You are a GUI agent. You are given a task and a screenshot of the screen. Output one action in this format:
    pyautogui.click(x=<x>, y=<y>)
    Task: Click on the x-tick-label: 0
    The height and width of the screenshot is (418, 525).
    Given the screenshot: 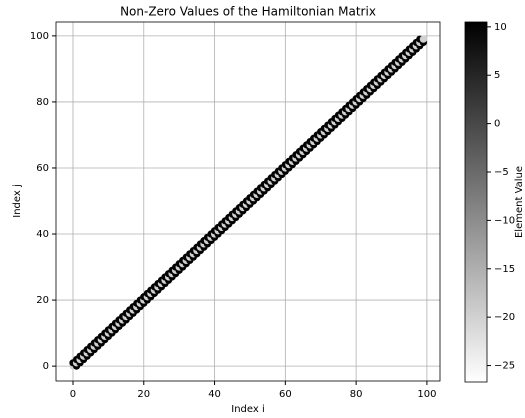 What is the action you would take?
    pyautogui.click(x=73, y=394)
    